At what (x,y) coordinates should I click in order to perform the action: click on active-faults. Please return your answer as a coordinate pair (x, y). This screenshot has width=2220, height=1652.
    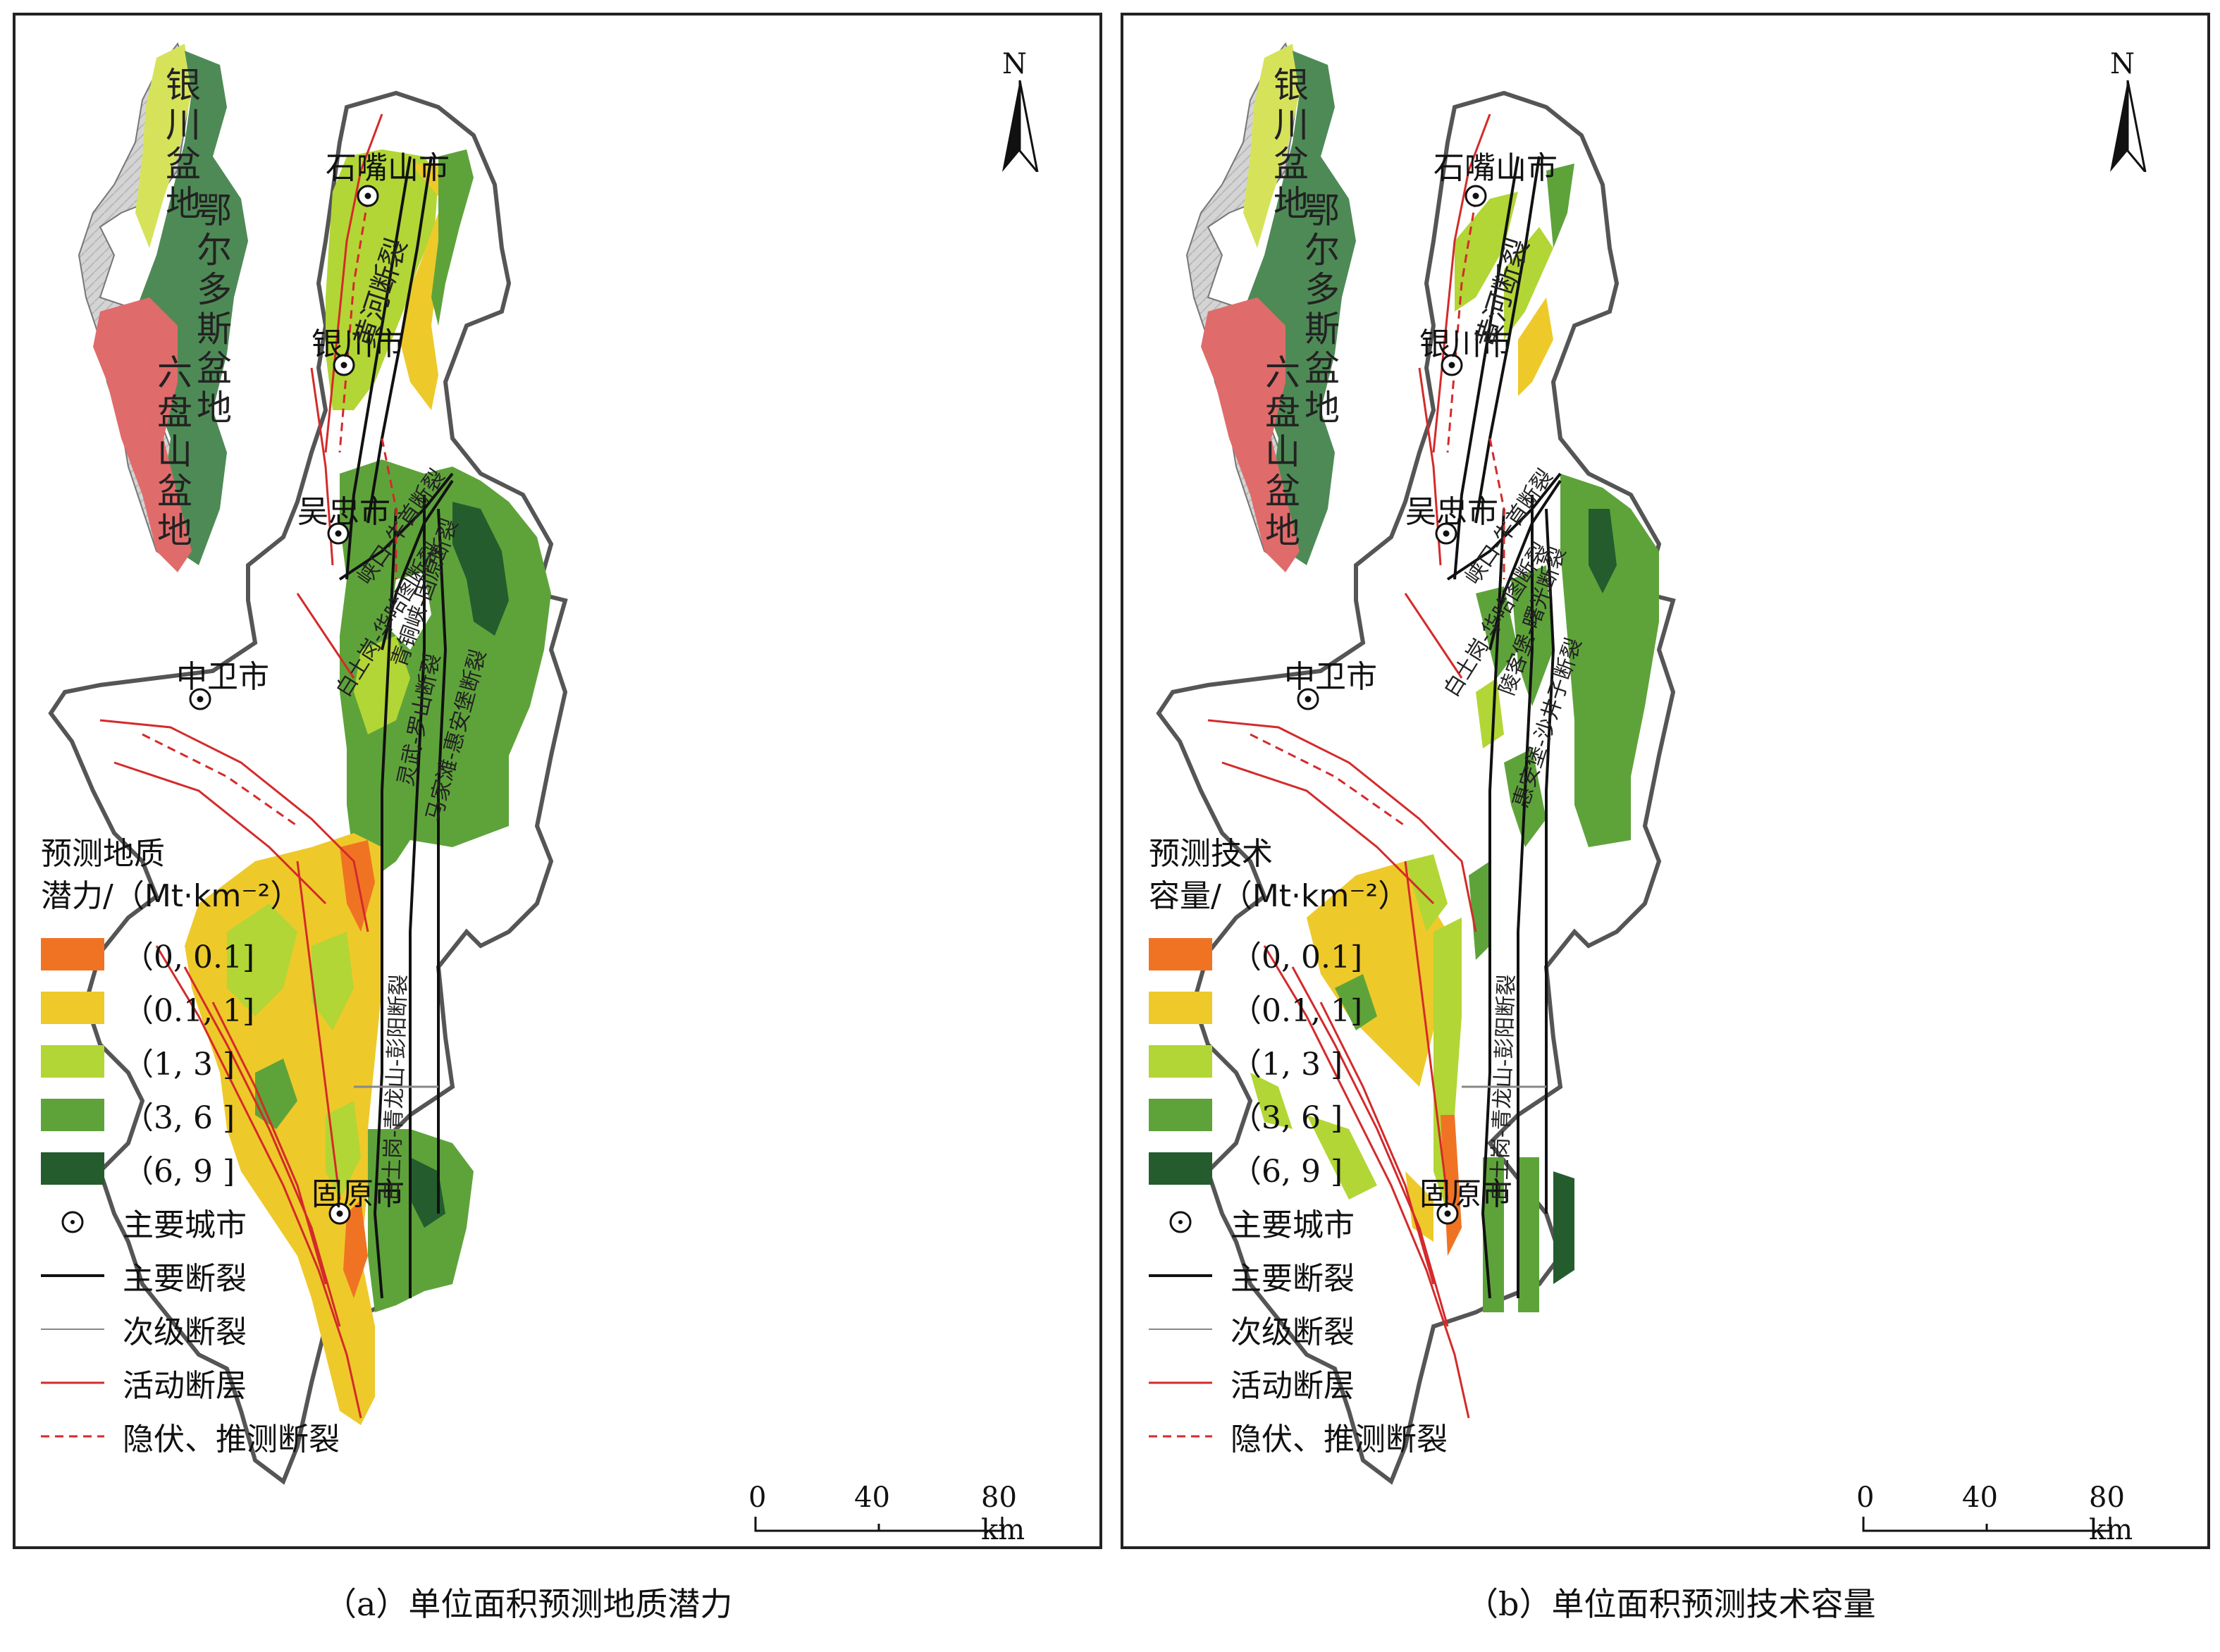
    Looking at the image, I should click on (241, 766).